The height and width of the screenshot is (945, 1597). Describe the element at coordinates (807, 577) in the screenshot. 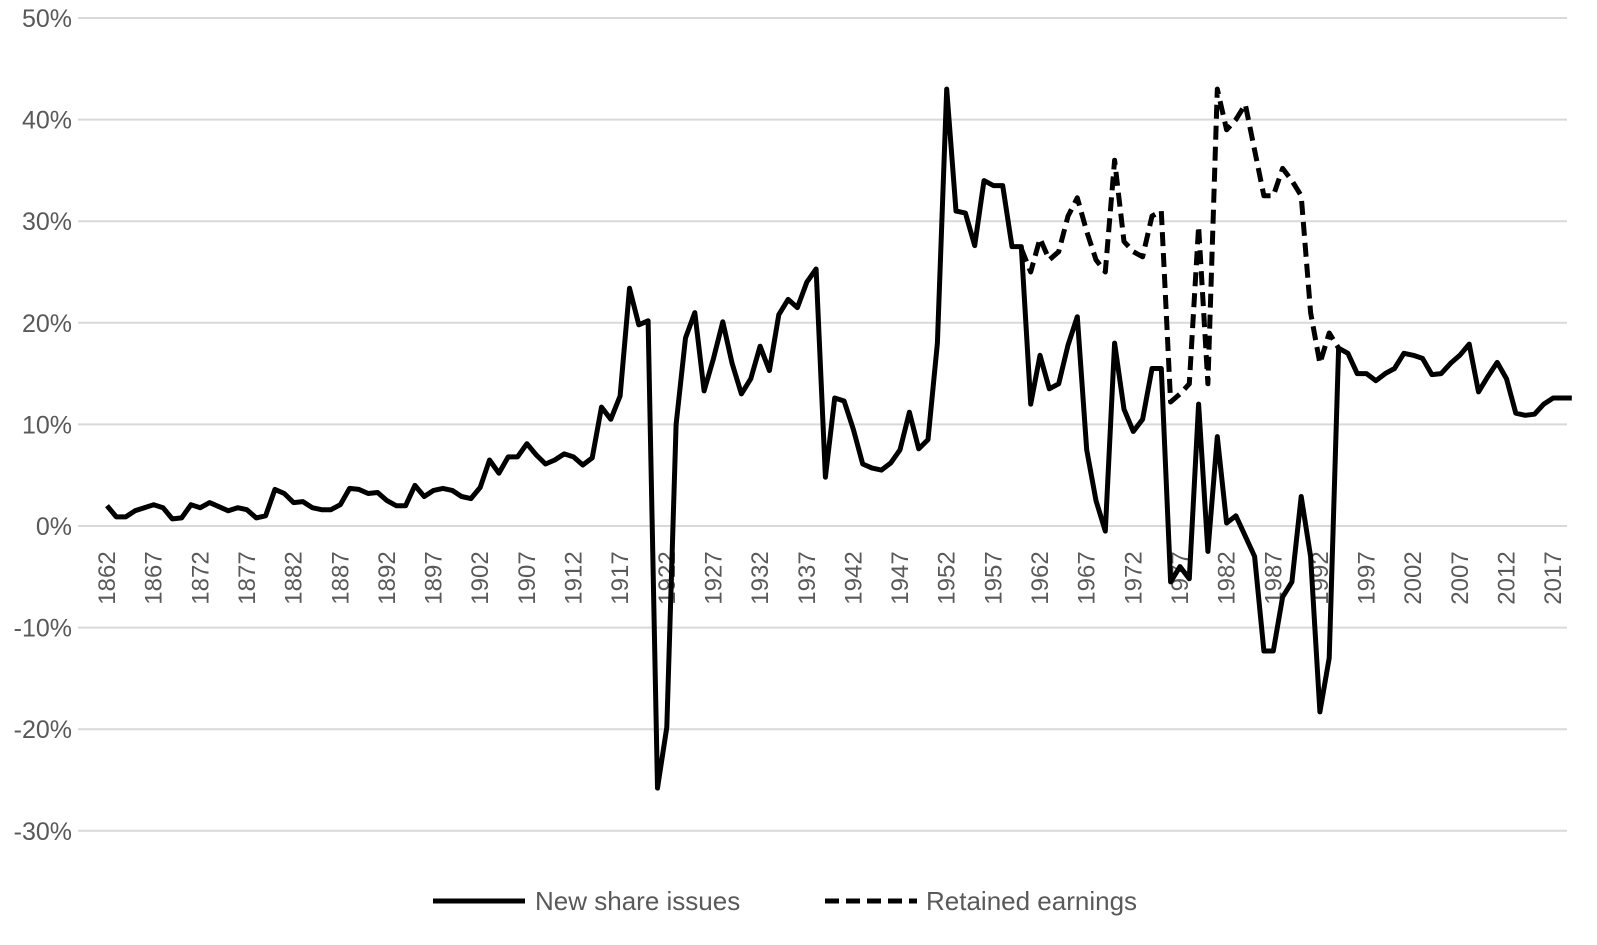

I see `x-tick-label: 1937` at that location.